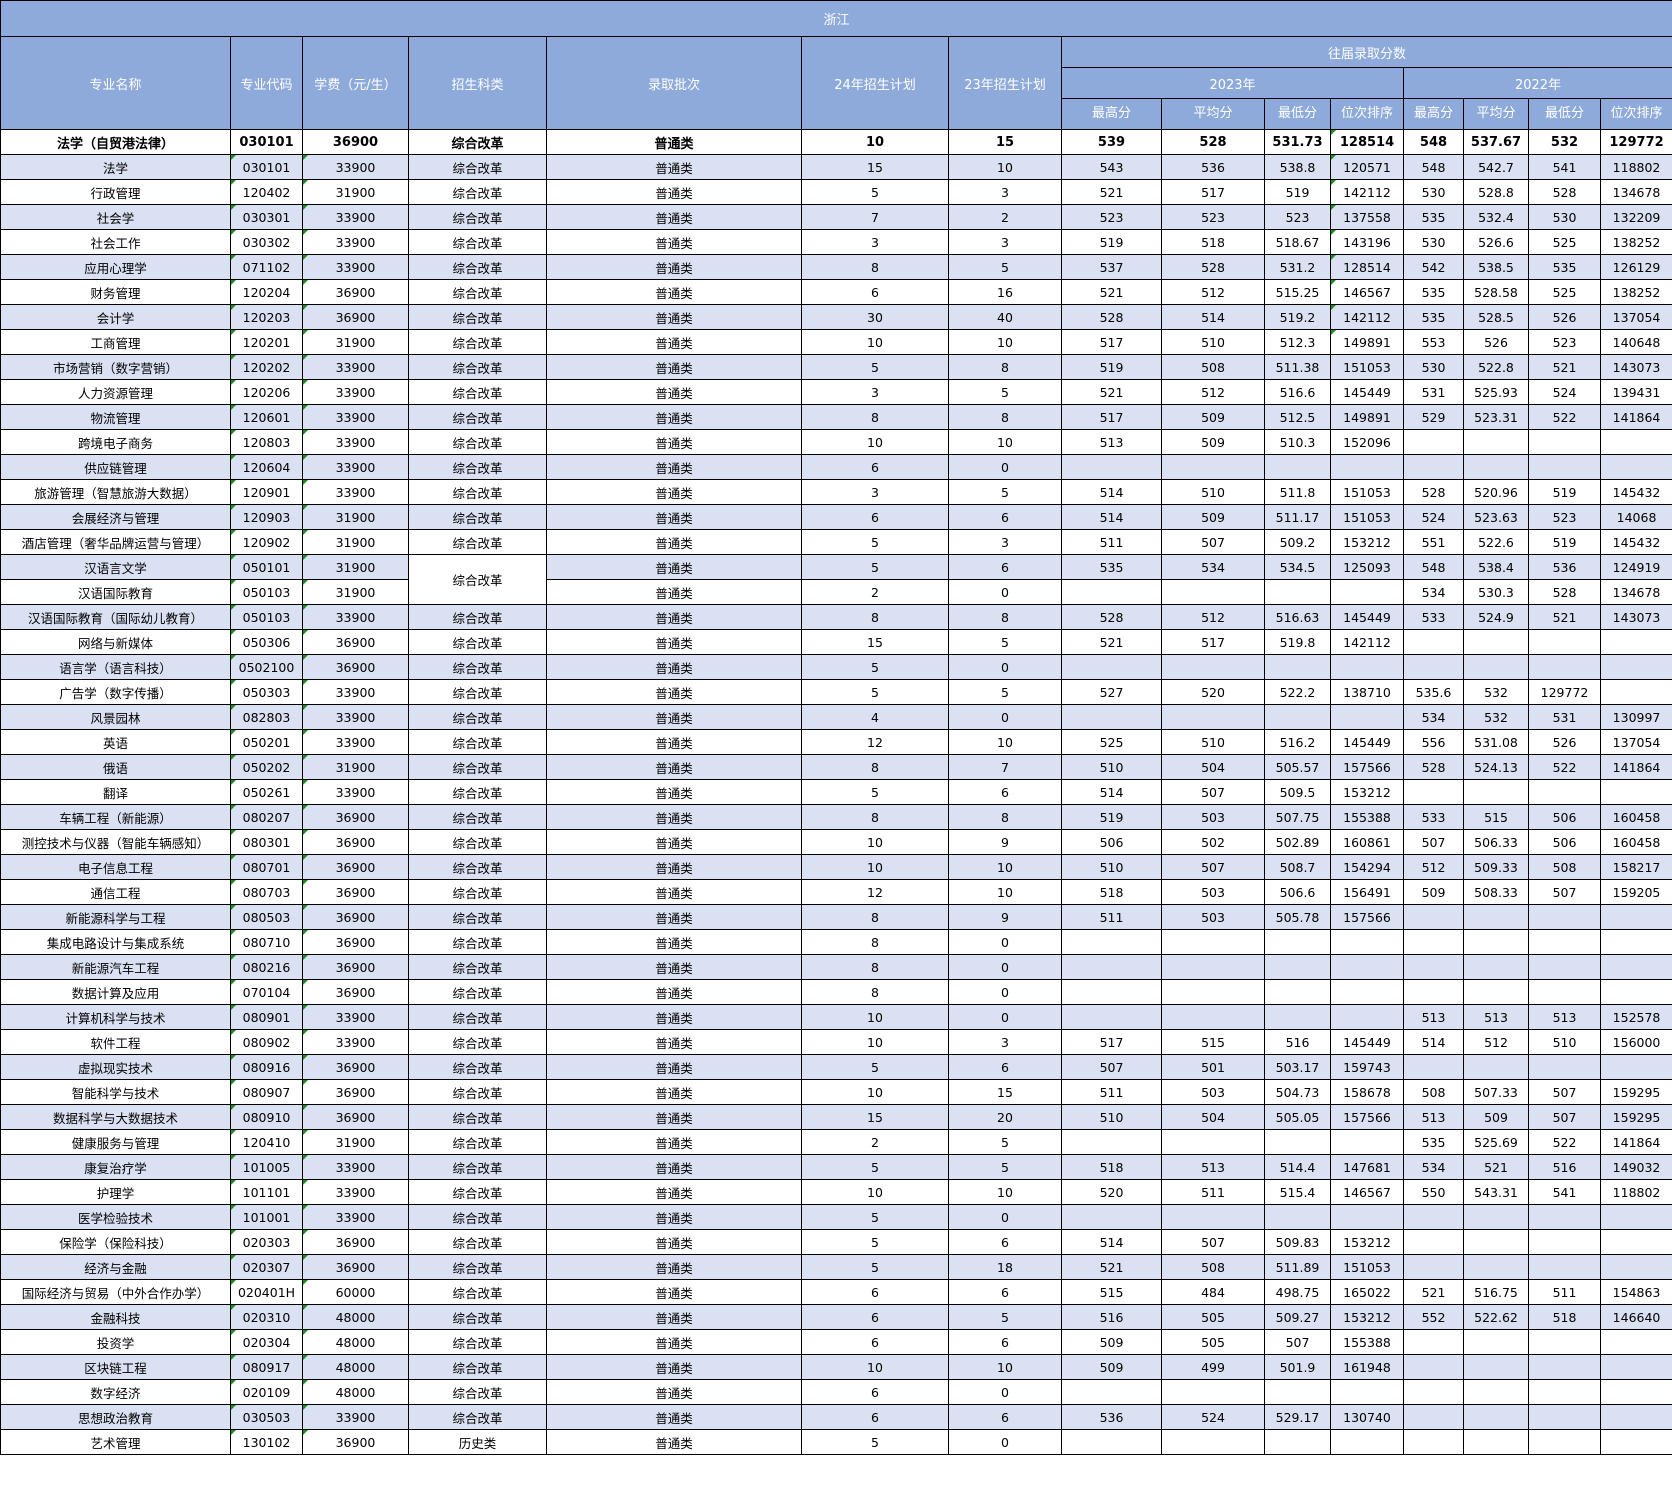  What do you see at coordinates (1005, 667) in the screenshot?
I see `cell-plan23: 0` at bounding box center [1005, 667].